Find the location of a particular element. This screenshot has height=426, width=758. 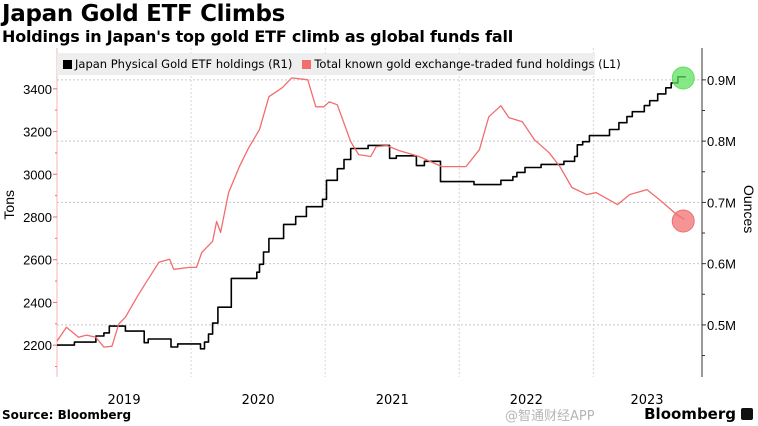

source-note: Source: Bloomberg is located at coordinates (67, 415).